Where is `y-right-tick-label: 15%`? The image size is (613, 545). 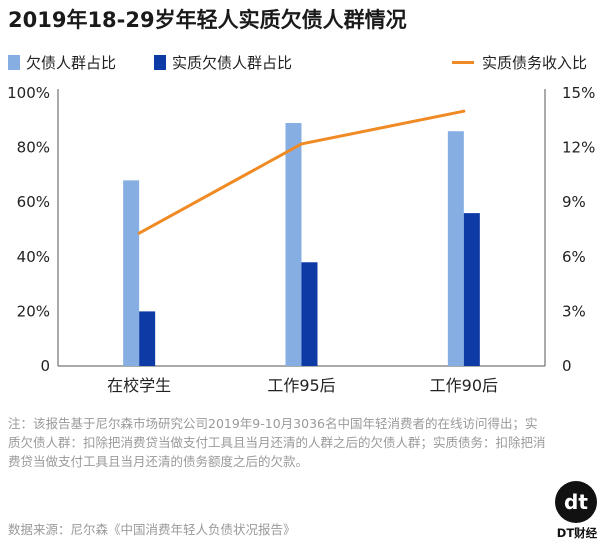
y-right-tick-label: 15% is located at coordinates (578, 93).